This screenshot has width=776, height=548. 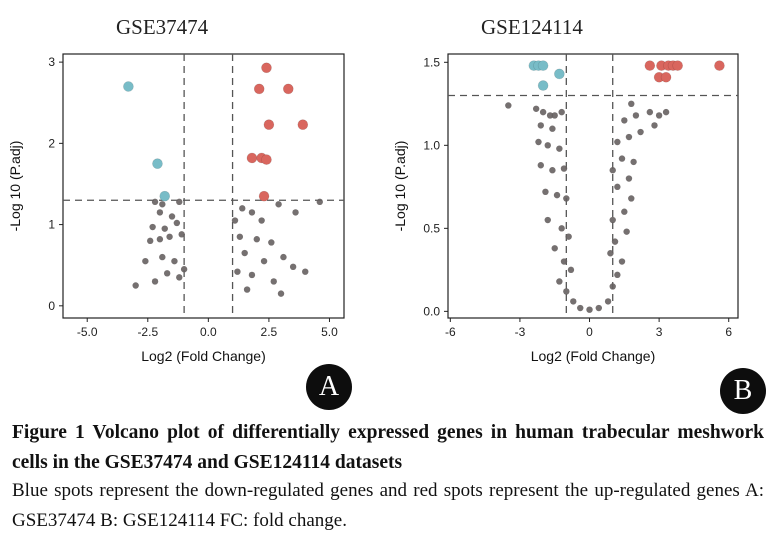 What do you see at coordinates (400, 186) in the screenshot?
I see `y-axis-label-b: -Log 10 (P.adj)` at bounding box center [400, 186].